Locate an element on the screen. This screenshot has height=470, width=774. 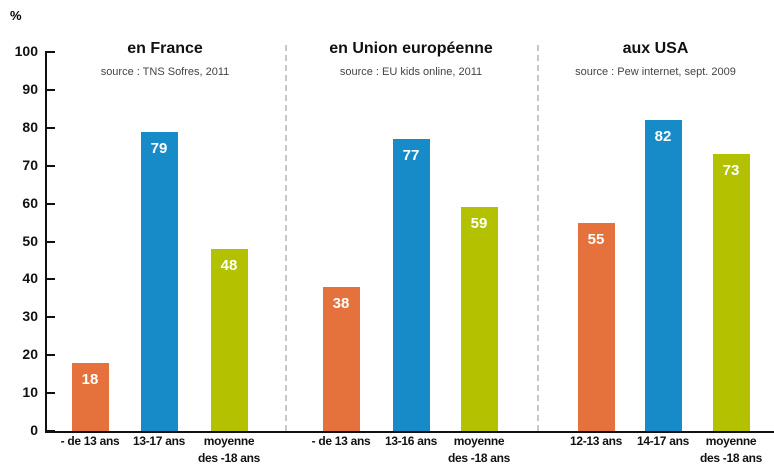
y-tick-label: 60 is located at coordinates (30, 202).